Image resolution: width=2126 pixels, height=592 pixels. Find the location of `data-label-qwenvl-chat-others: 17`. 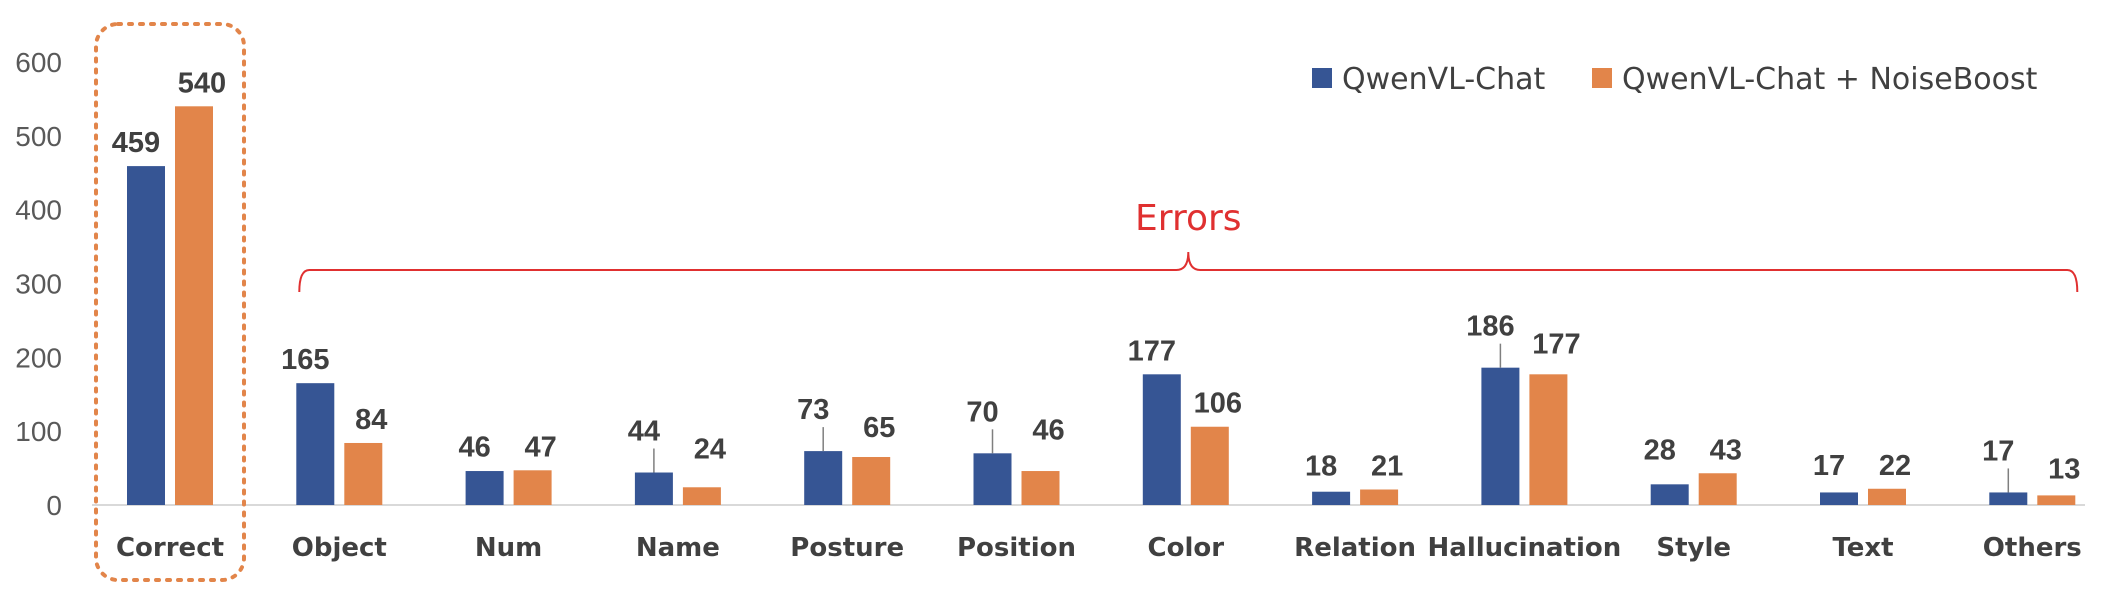

data-label-qwenvl-chat-others: 17 is located at coordinates (1998, 451).